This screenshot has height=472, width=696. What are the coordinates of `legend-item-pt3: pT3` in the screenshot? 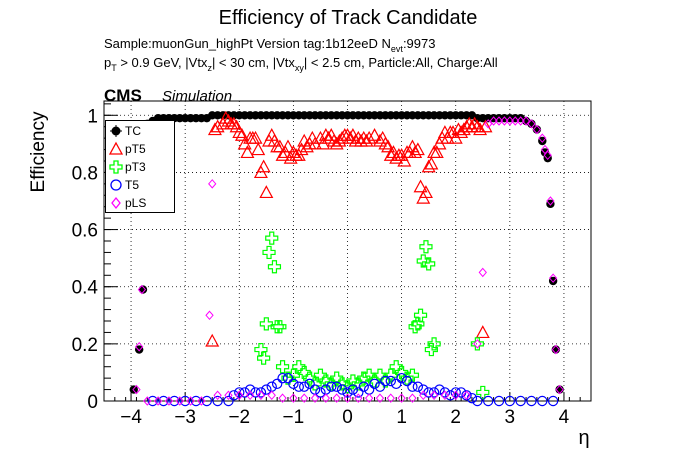 It's located at (141, 167).